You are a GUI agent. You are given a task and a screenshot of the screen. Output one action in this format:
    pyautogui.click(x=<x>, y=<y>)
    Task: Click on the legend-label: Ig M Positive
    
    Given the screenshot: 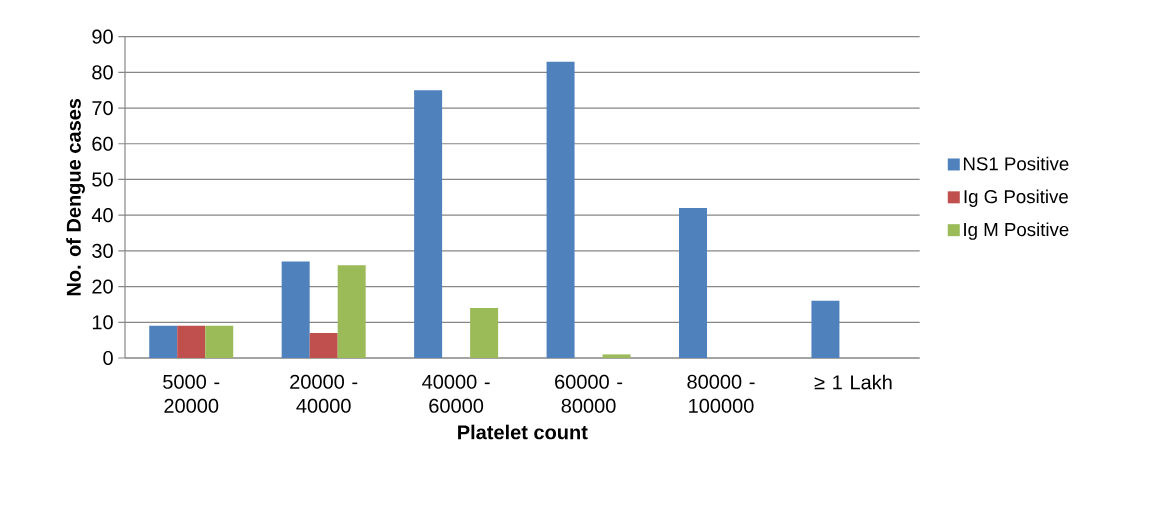 What is the action you would take?
    pyautogui.click(x=1016, y=231)
    